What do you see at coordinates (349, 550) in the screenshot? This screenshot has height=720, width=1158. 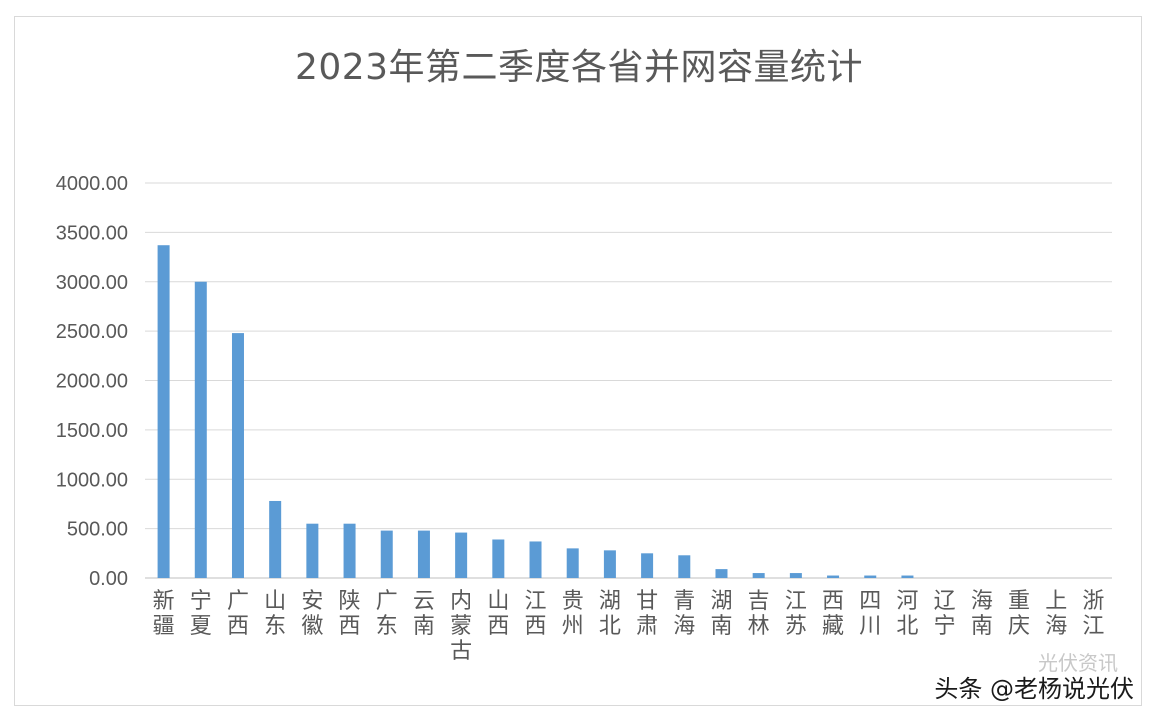 I see `bar-陕西` at bounding box center [349, 550].